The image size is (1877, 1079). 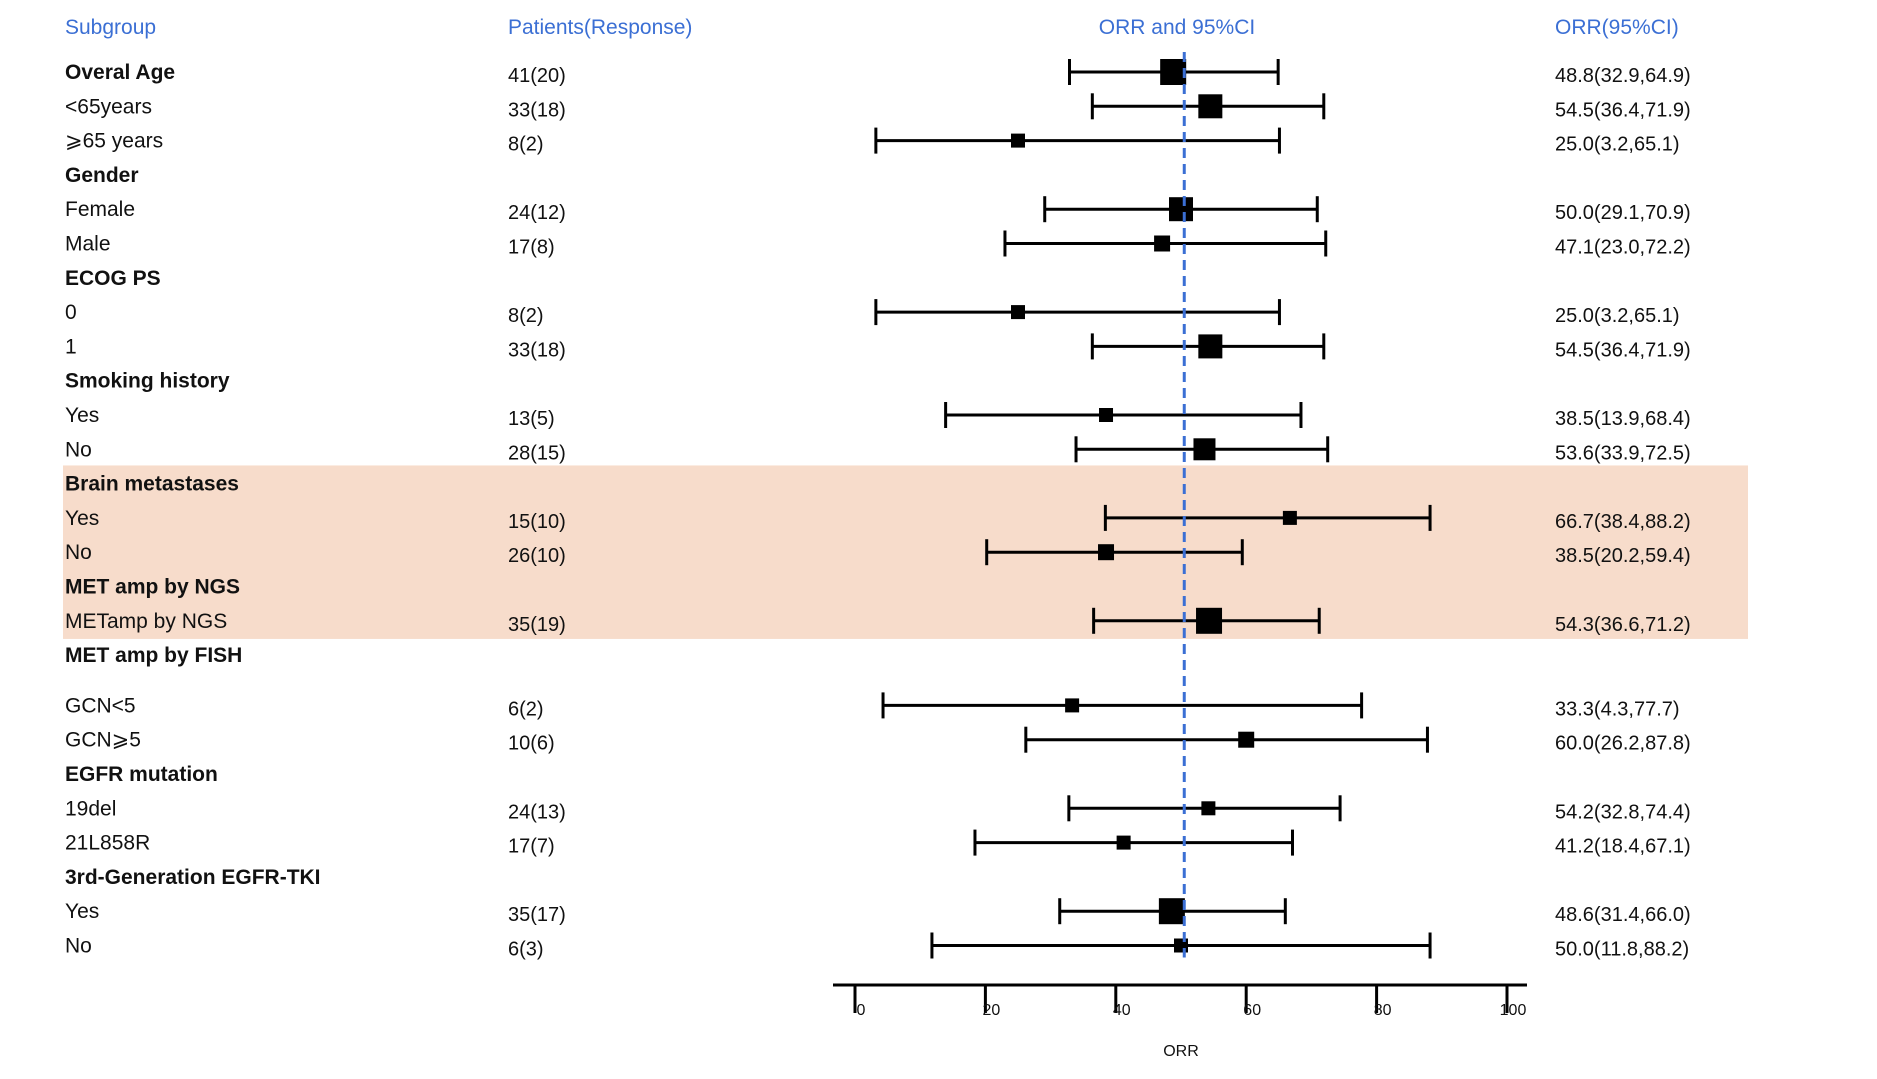 What do you see at coordinates (1623, 812) in the screenshot?
I see `orr-ci-value: 54.2(32.8,74.4)` at bounding box center [1623, 812].